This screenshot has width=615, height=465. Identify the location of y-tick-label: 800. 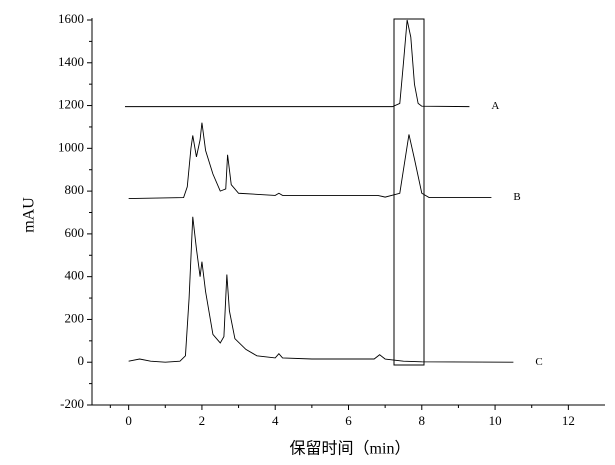
(75, 189).